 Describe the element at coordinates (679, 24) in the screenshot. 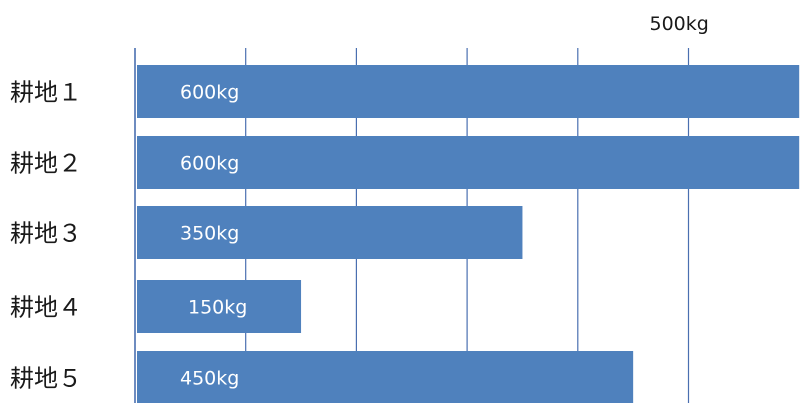

I see `reference-value-label: 500kg` at that location.